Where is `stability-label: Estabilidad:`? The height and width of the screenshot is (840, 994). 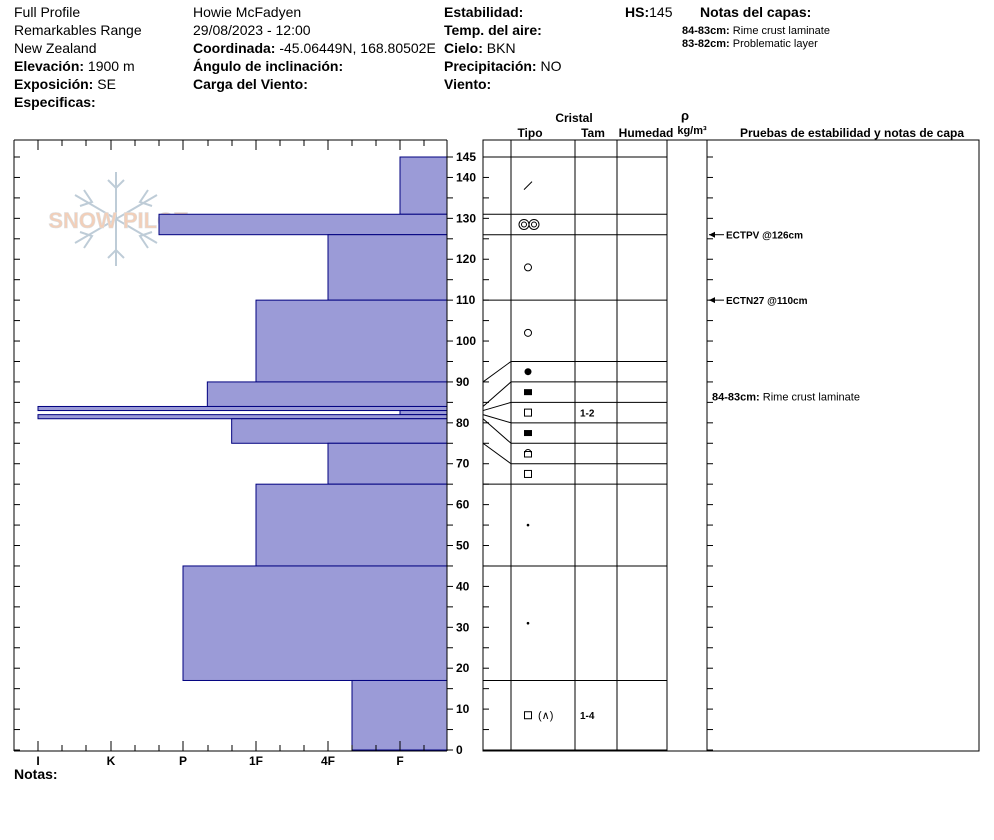 stability-label: Estabilidad: is located at coordinates (484, 12).